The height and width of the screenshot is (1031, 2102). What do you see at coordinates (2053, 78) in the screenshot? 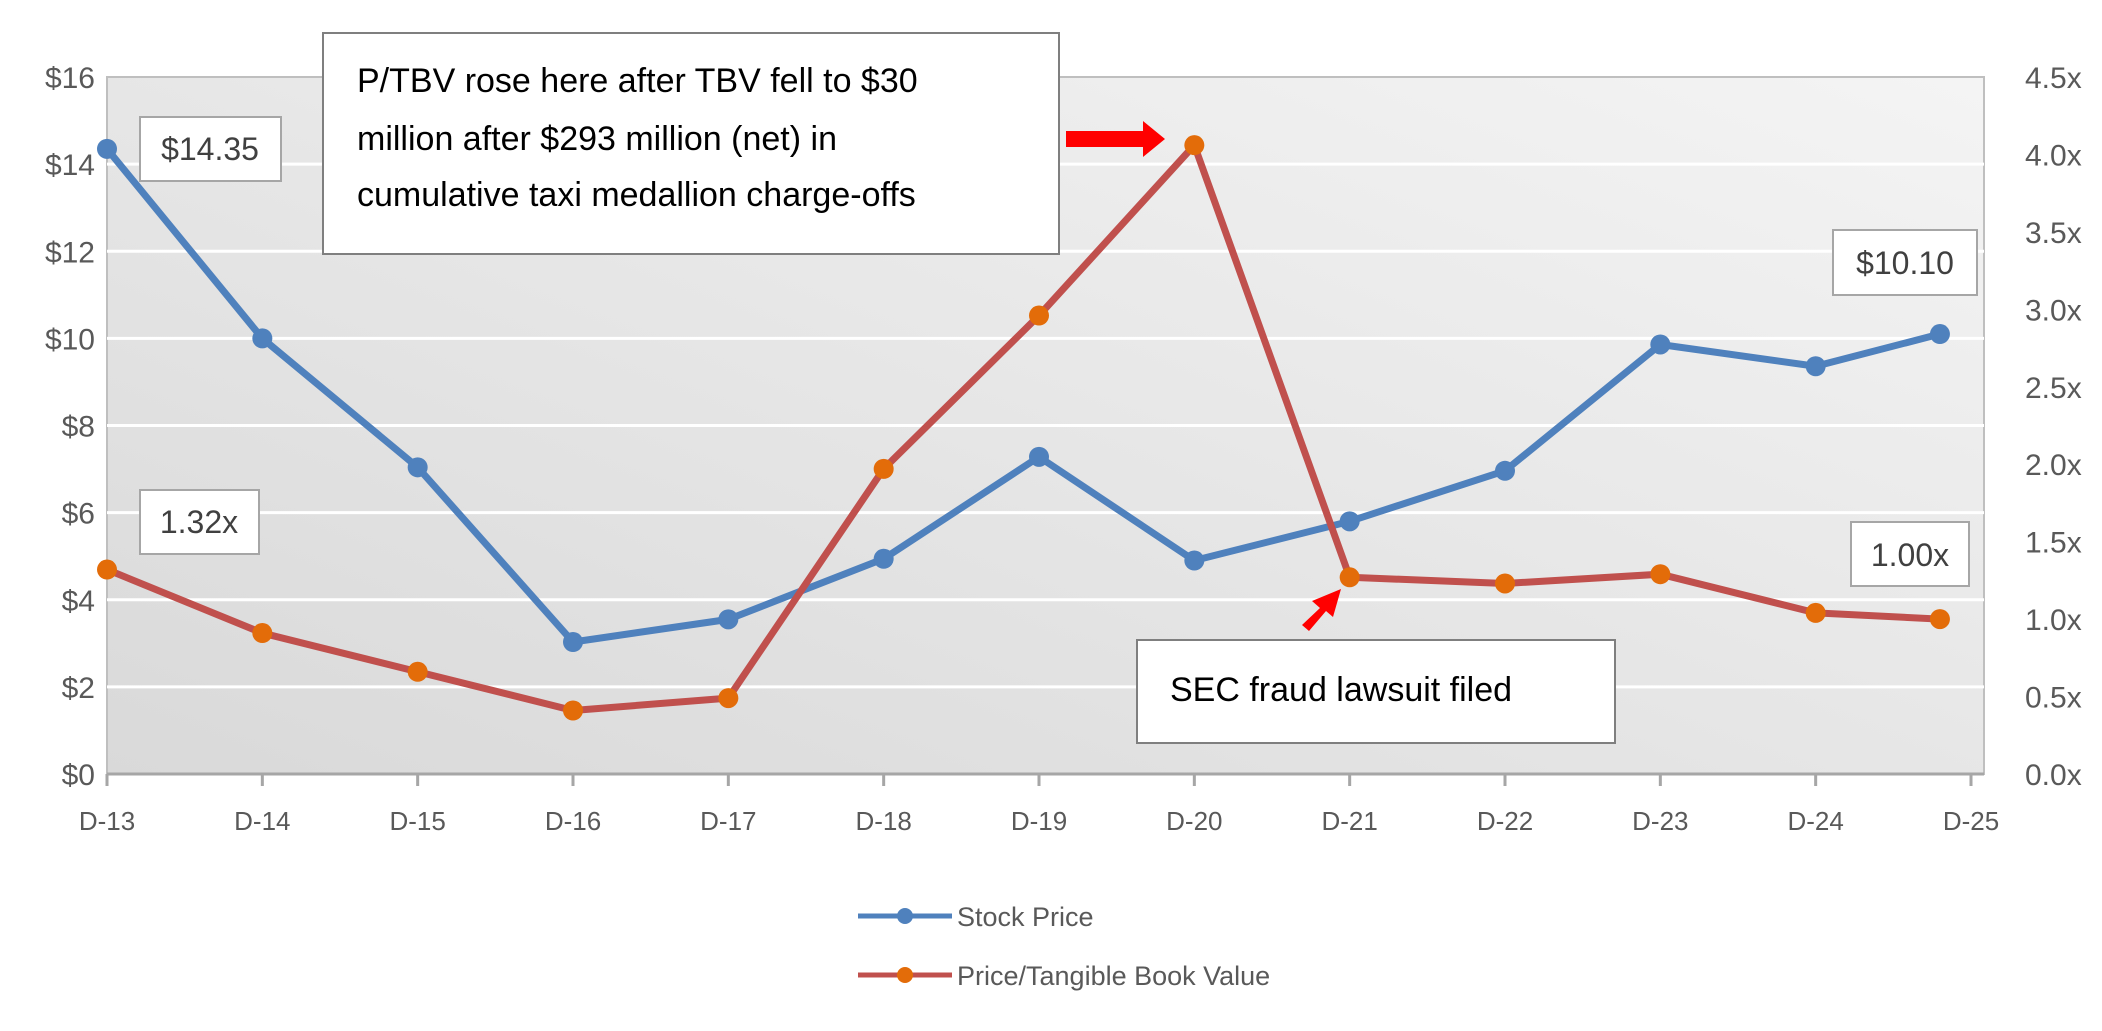
I see `y-right-tick-label: 4.5x` at bounding box center [2053, 78].